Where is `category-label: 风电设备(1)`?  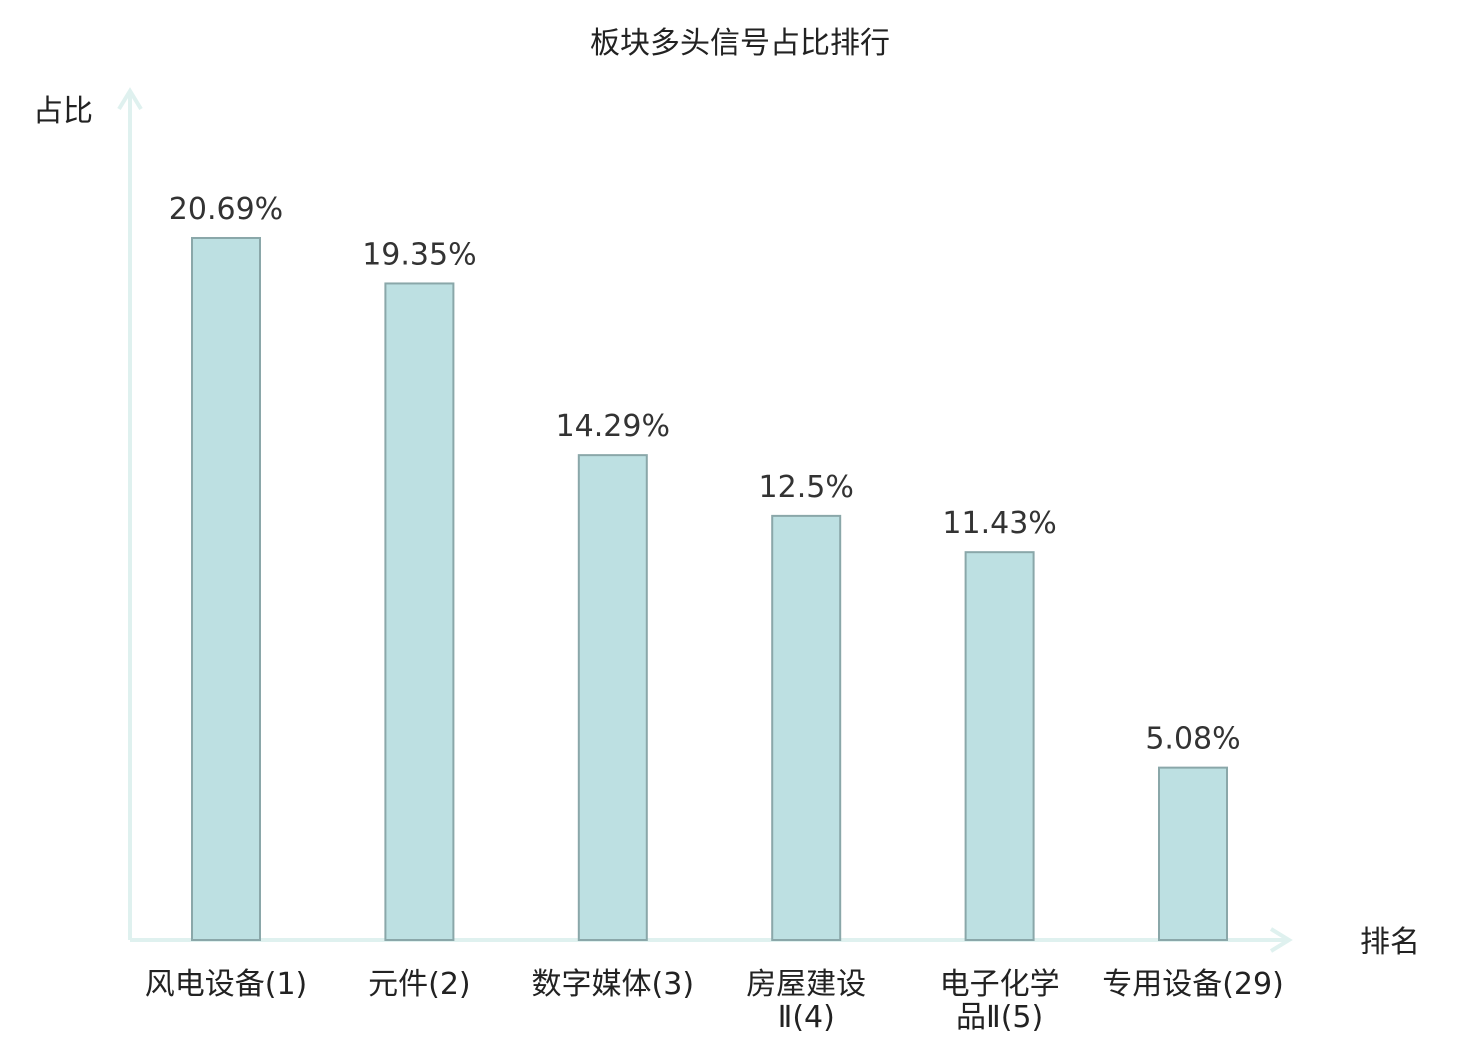
category-label: 风电设备(1) is located at coordinates (226, 984).